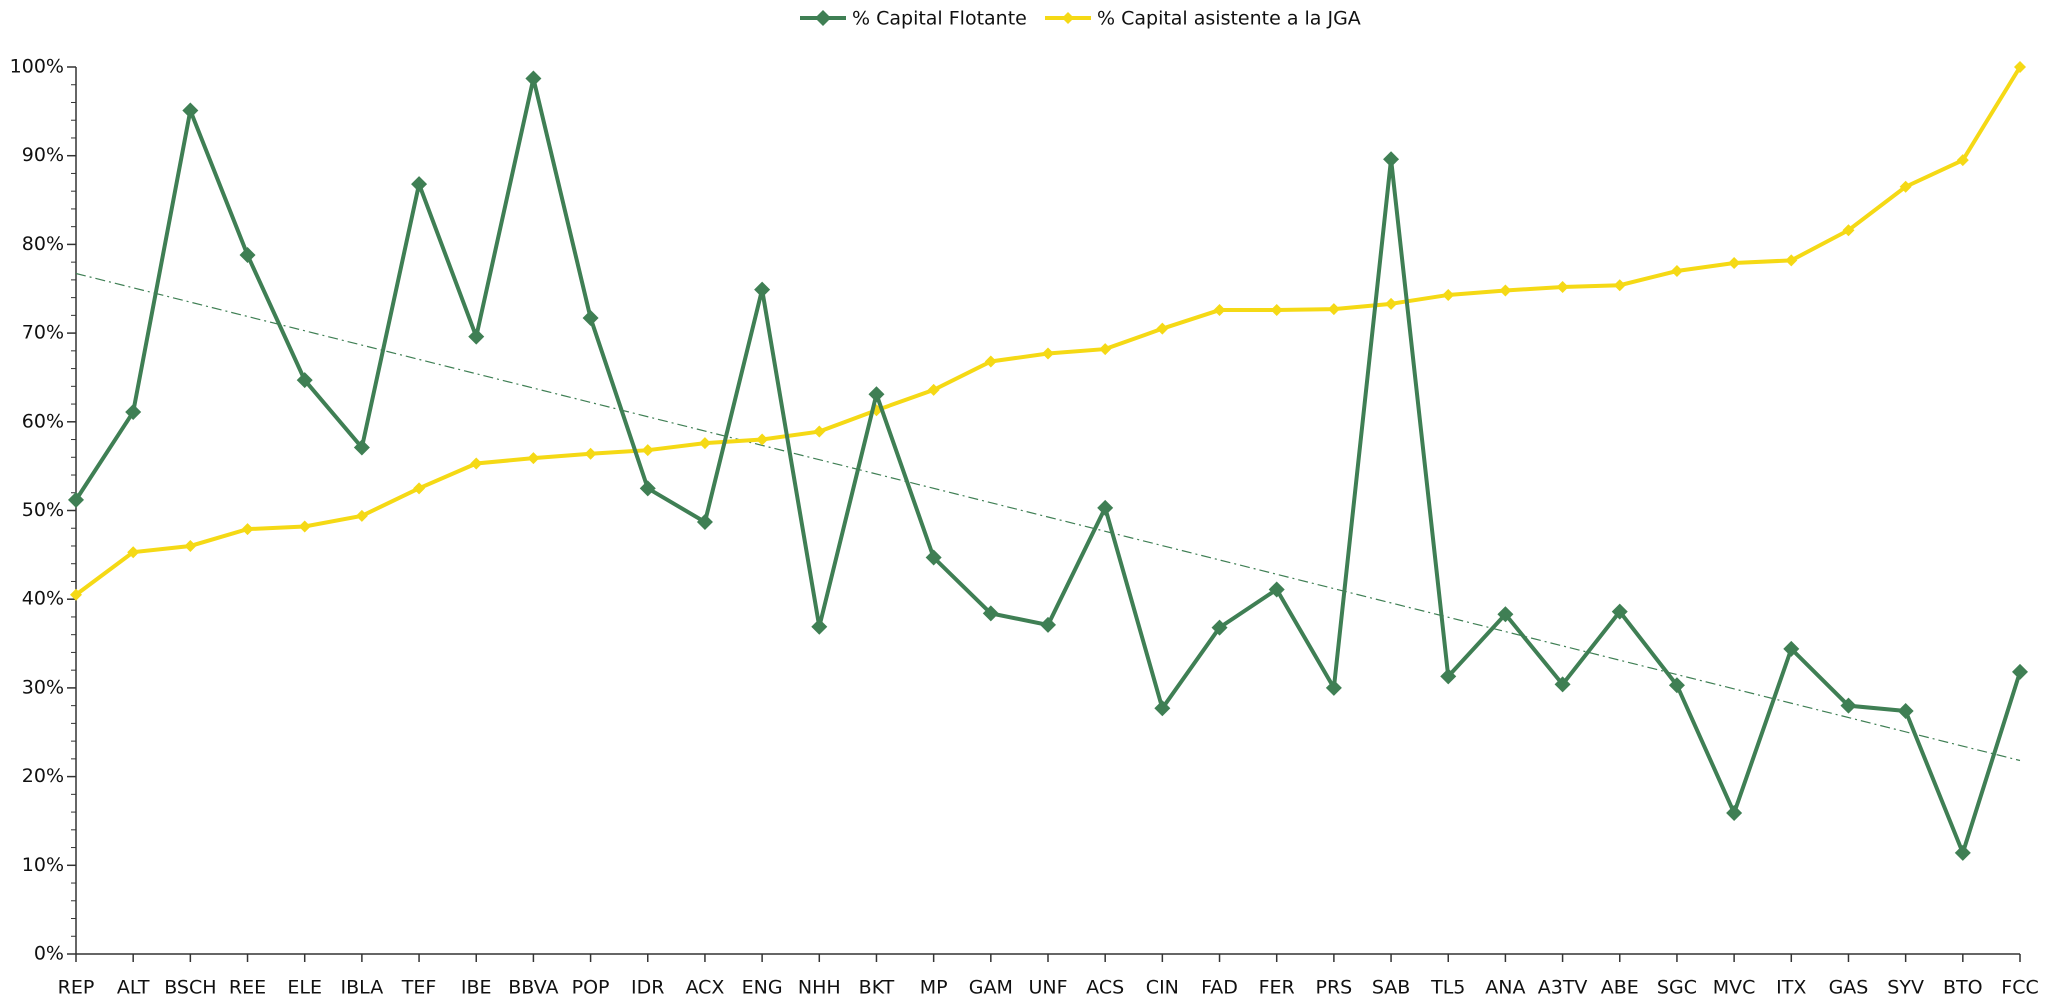 Image resolution: width=2053 pixels, height=997 pixels. What do you see at coordinates (2019, 987) in the screenshot?
I see `x-tick-label: FCC` at bounding box center [2019, 987].